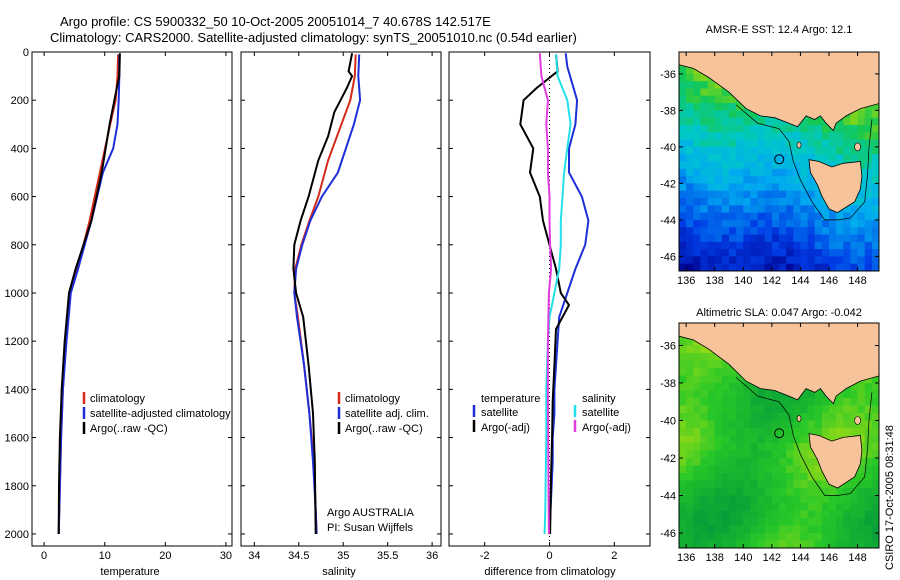 This screenshot has height=580, width=900. I want to click on legend-satellite-adjusted: satellite-adjusted climatology, so click(160, 414).